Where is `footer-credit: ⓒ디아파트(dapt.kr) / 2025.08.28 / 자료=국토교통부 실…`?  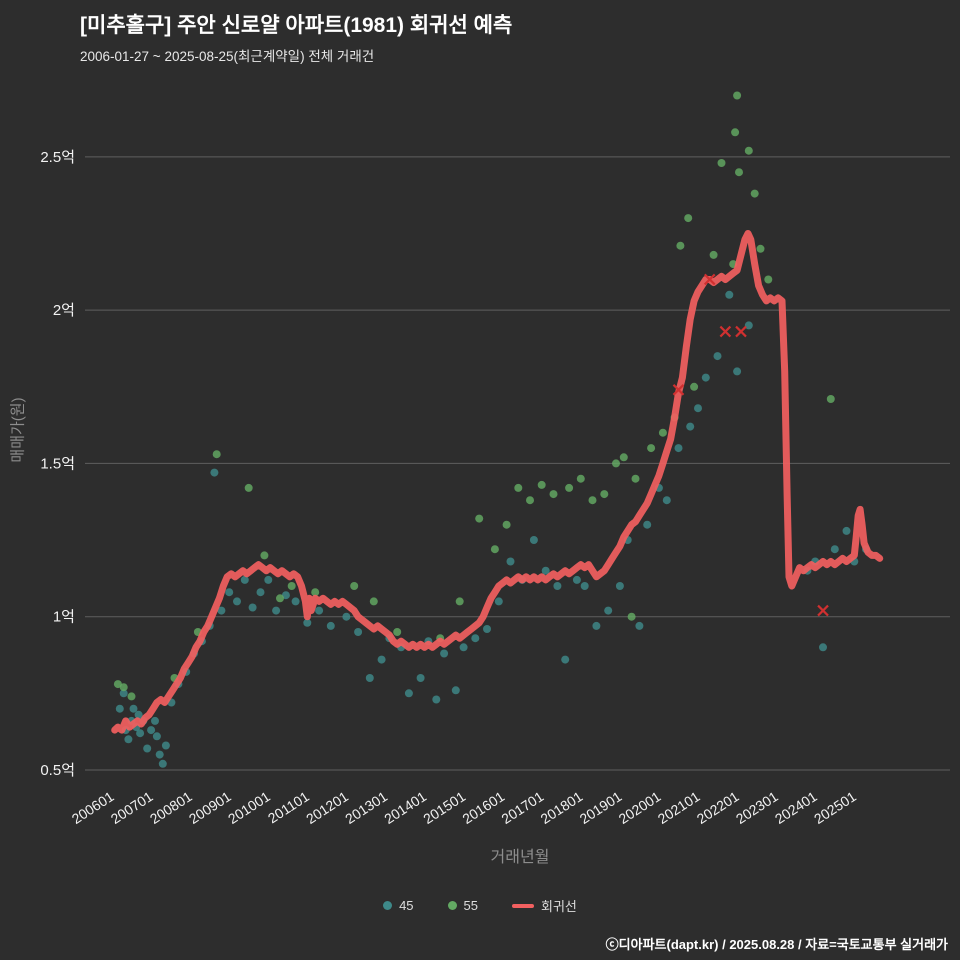
footer-credit: ⓒ디아파트(dapt.kr) / 2025.08.28 / 자료=국토교통부 실… is located at coordinates (776, 944).